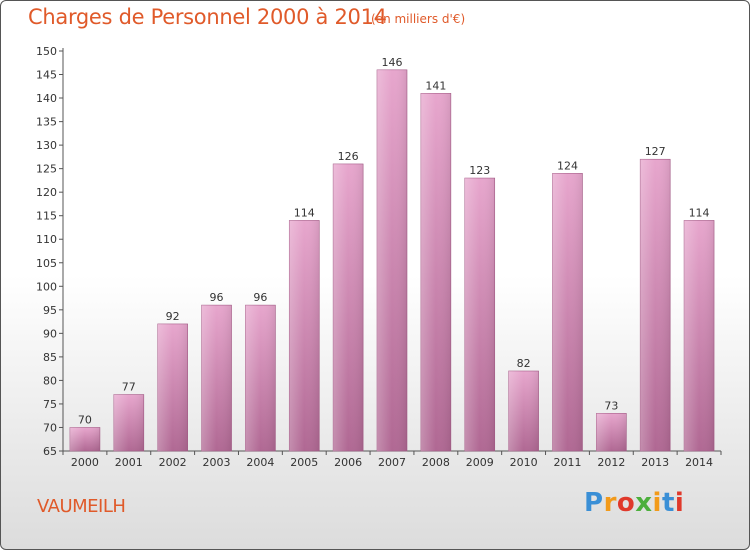 The image size is (750, 550). What do you see at coordinates (85, 419) in the screenshot?
I see `bar-value-label: 70` at bounding box center [85, 419].